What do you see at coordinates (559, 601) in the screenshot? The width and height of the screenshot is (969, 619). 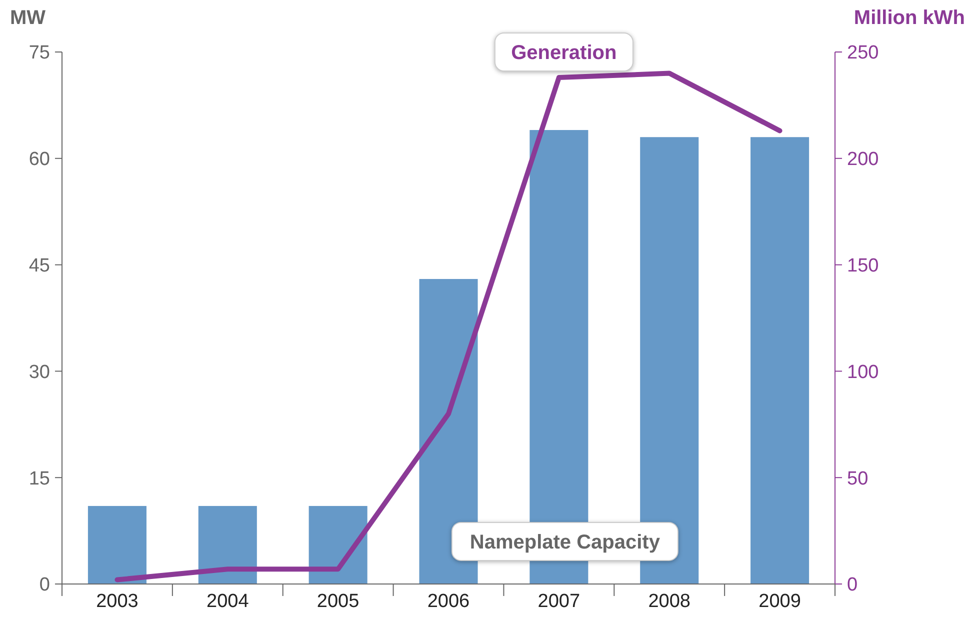 I see `x-tick-label: 2007` at bounding box center [559, 601].